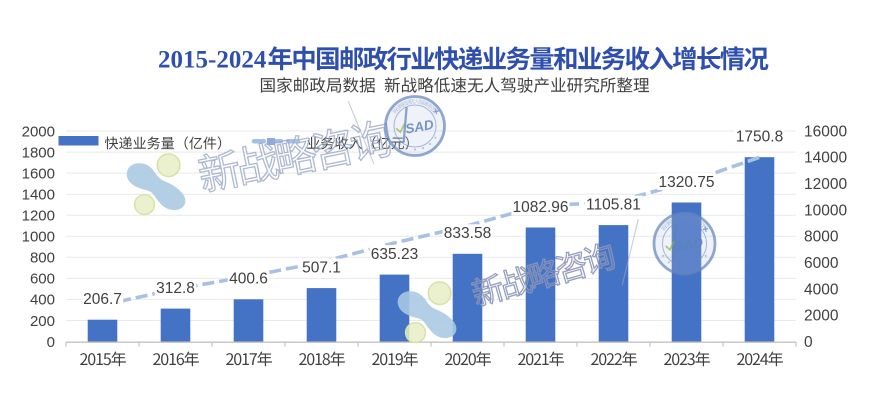  I want to click on svg-text: 507.1, so click(321, 267).